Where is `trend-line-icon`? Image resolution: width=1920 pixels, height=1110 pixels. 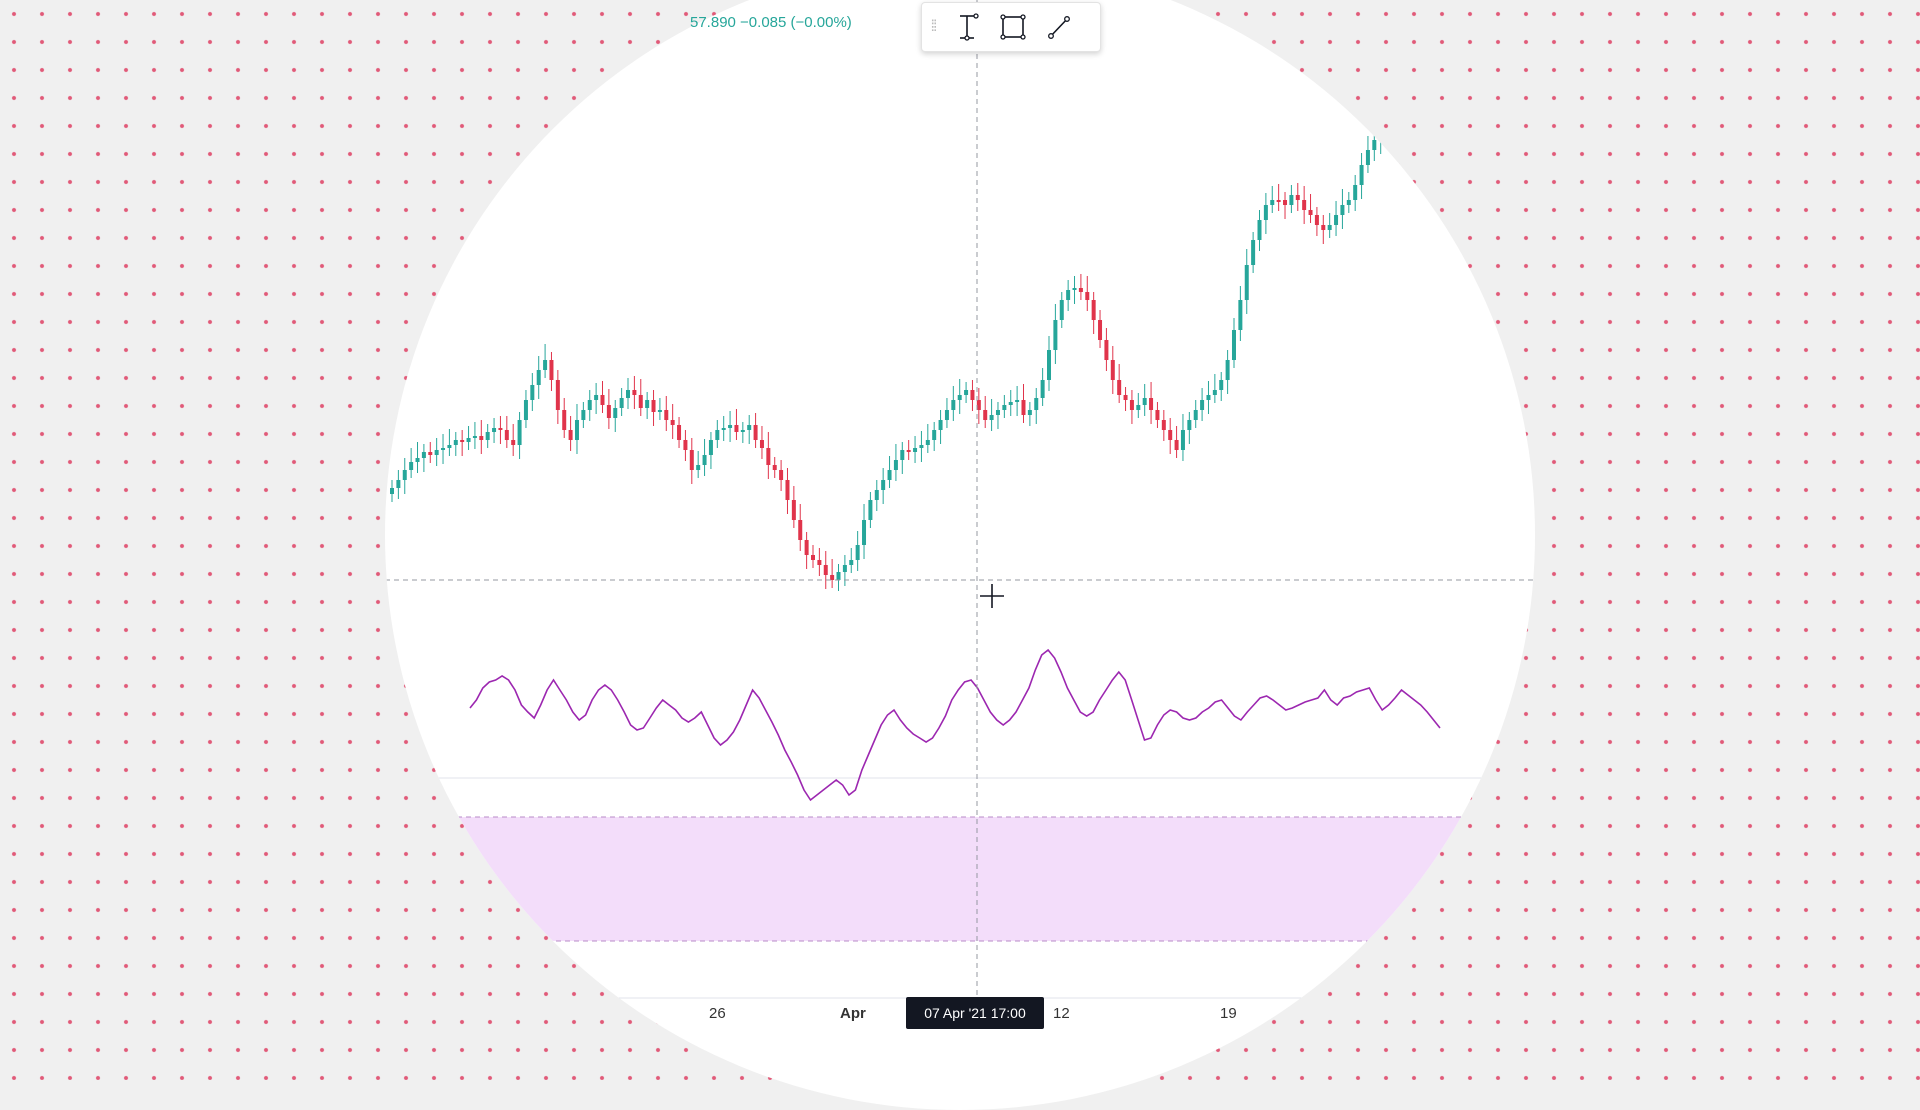
trend-line-icon is located at coordinates (1059, 27).